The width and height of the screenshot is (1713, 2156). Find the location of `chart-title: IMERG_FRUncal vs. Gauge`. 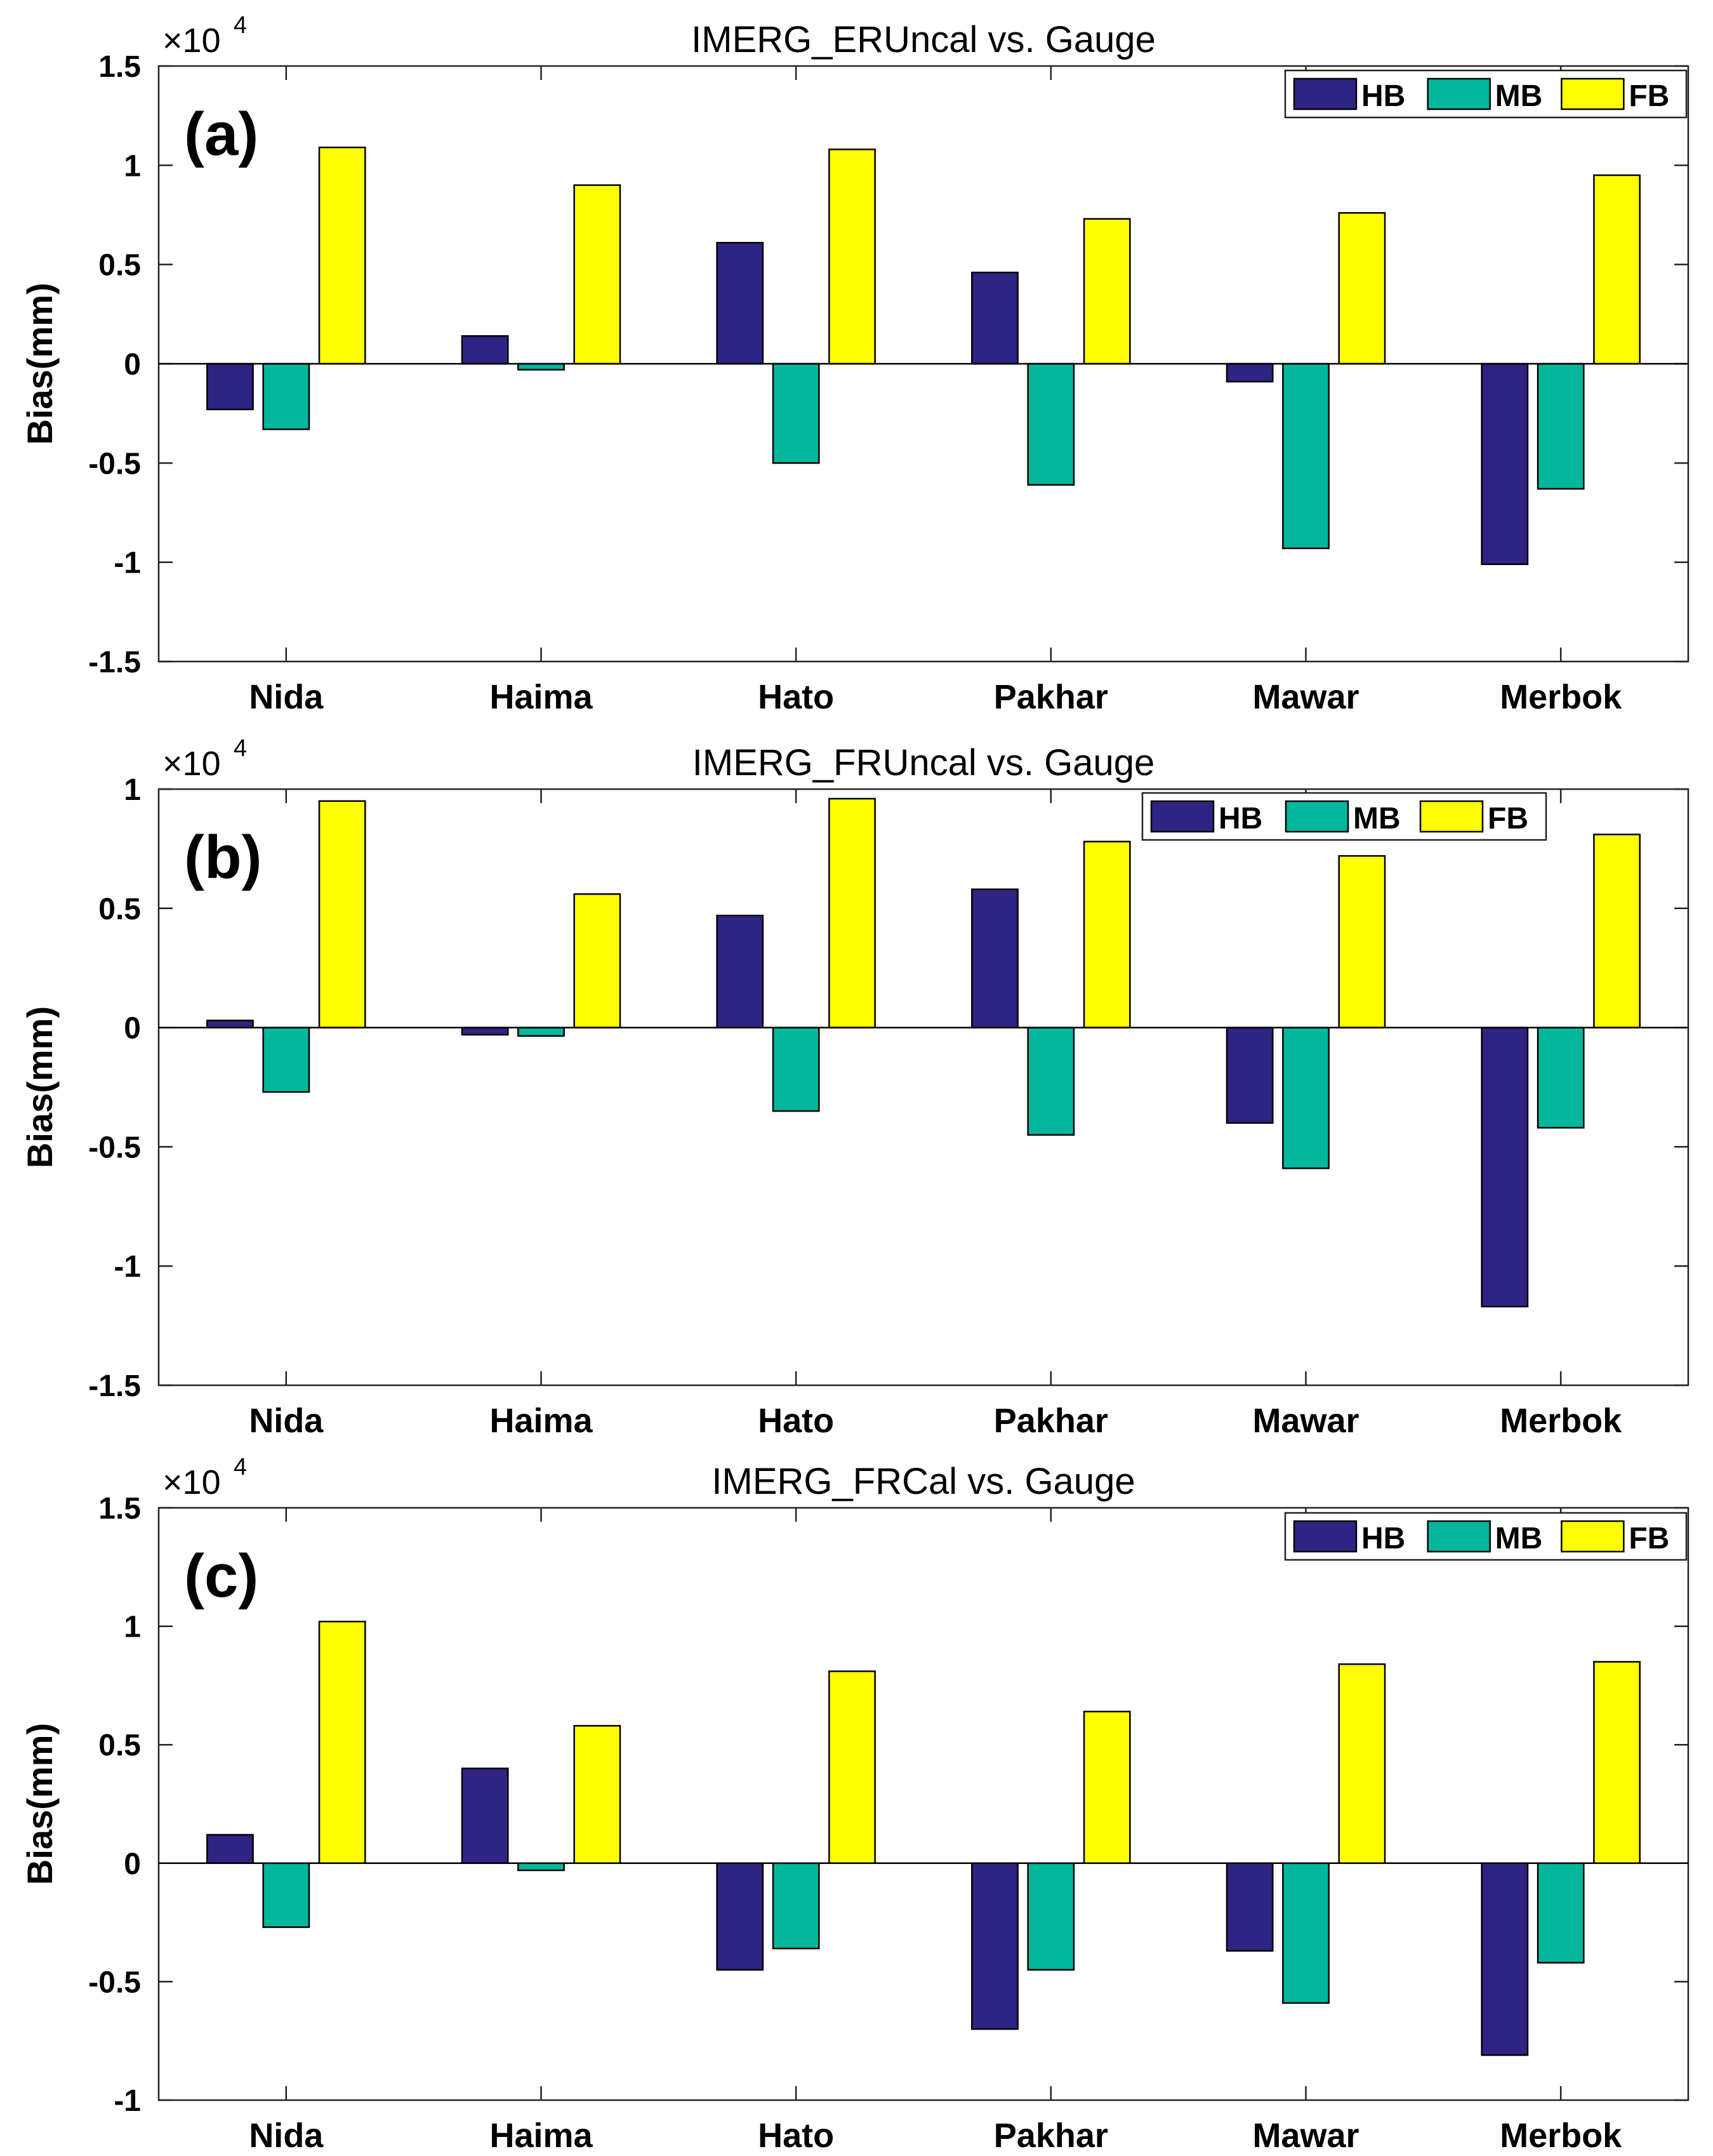

chart-title: IMERG_FRUncal vs. Gauge is located at coordinates (923, 762).